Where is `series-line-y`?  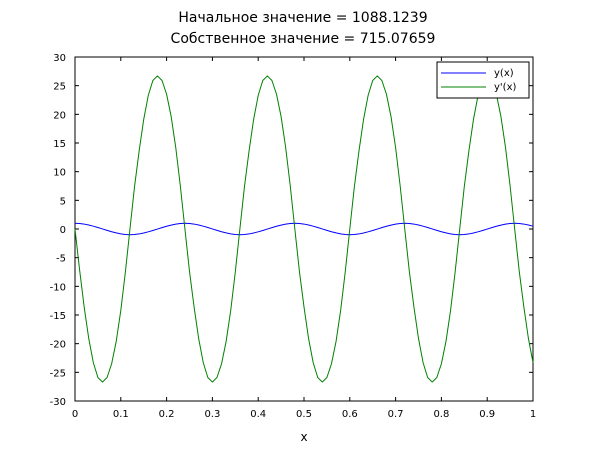
series-line-y is located at coordinates (304, 229).